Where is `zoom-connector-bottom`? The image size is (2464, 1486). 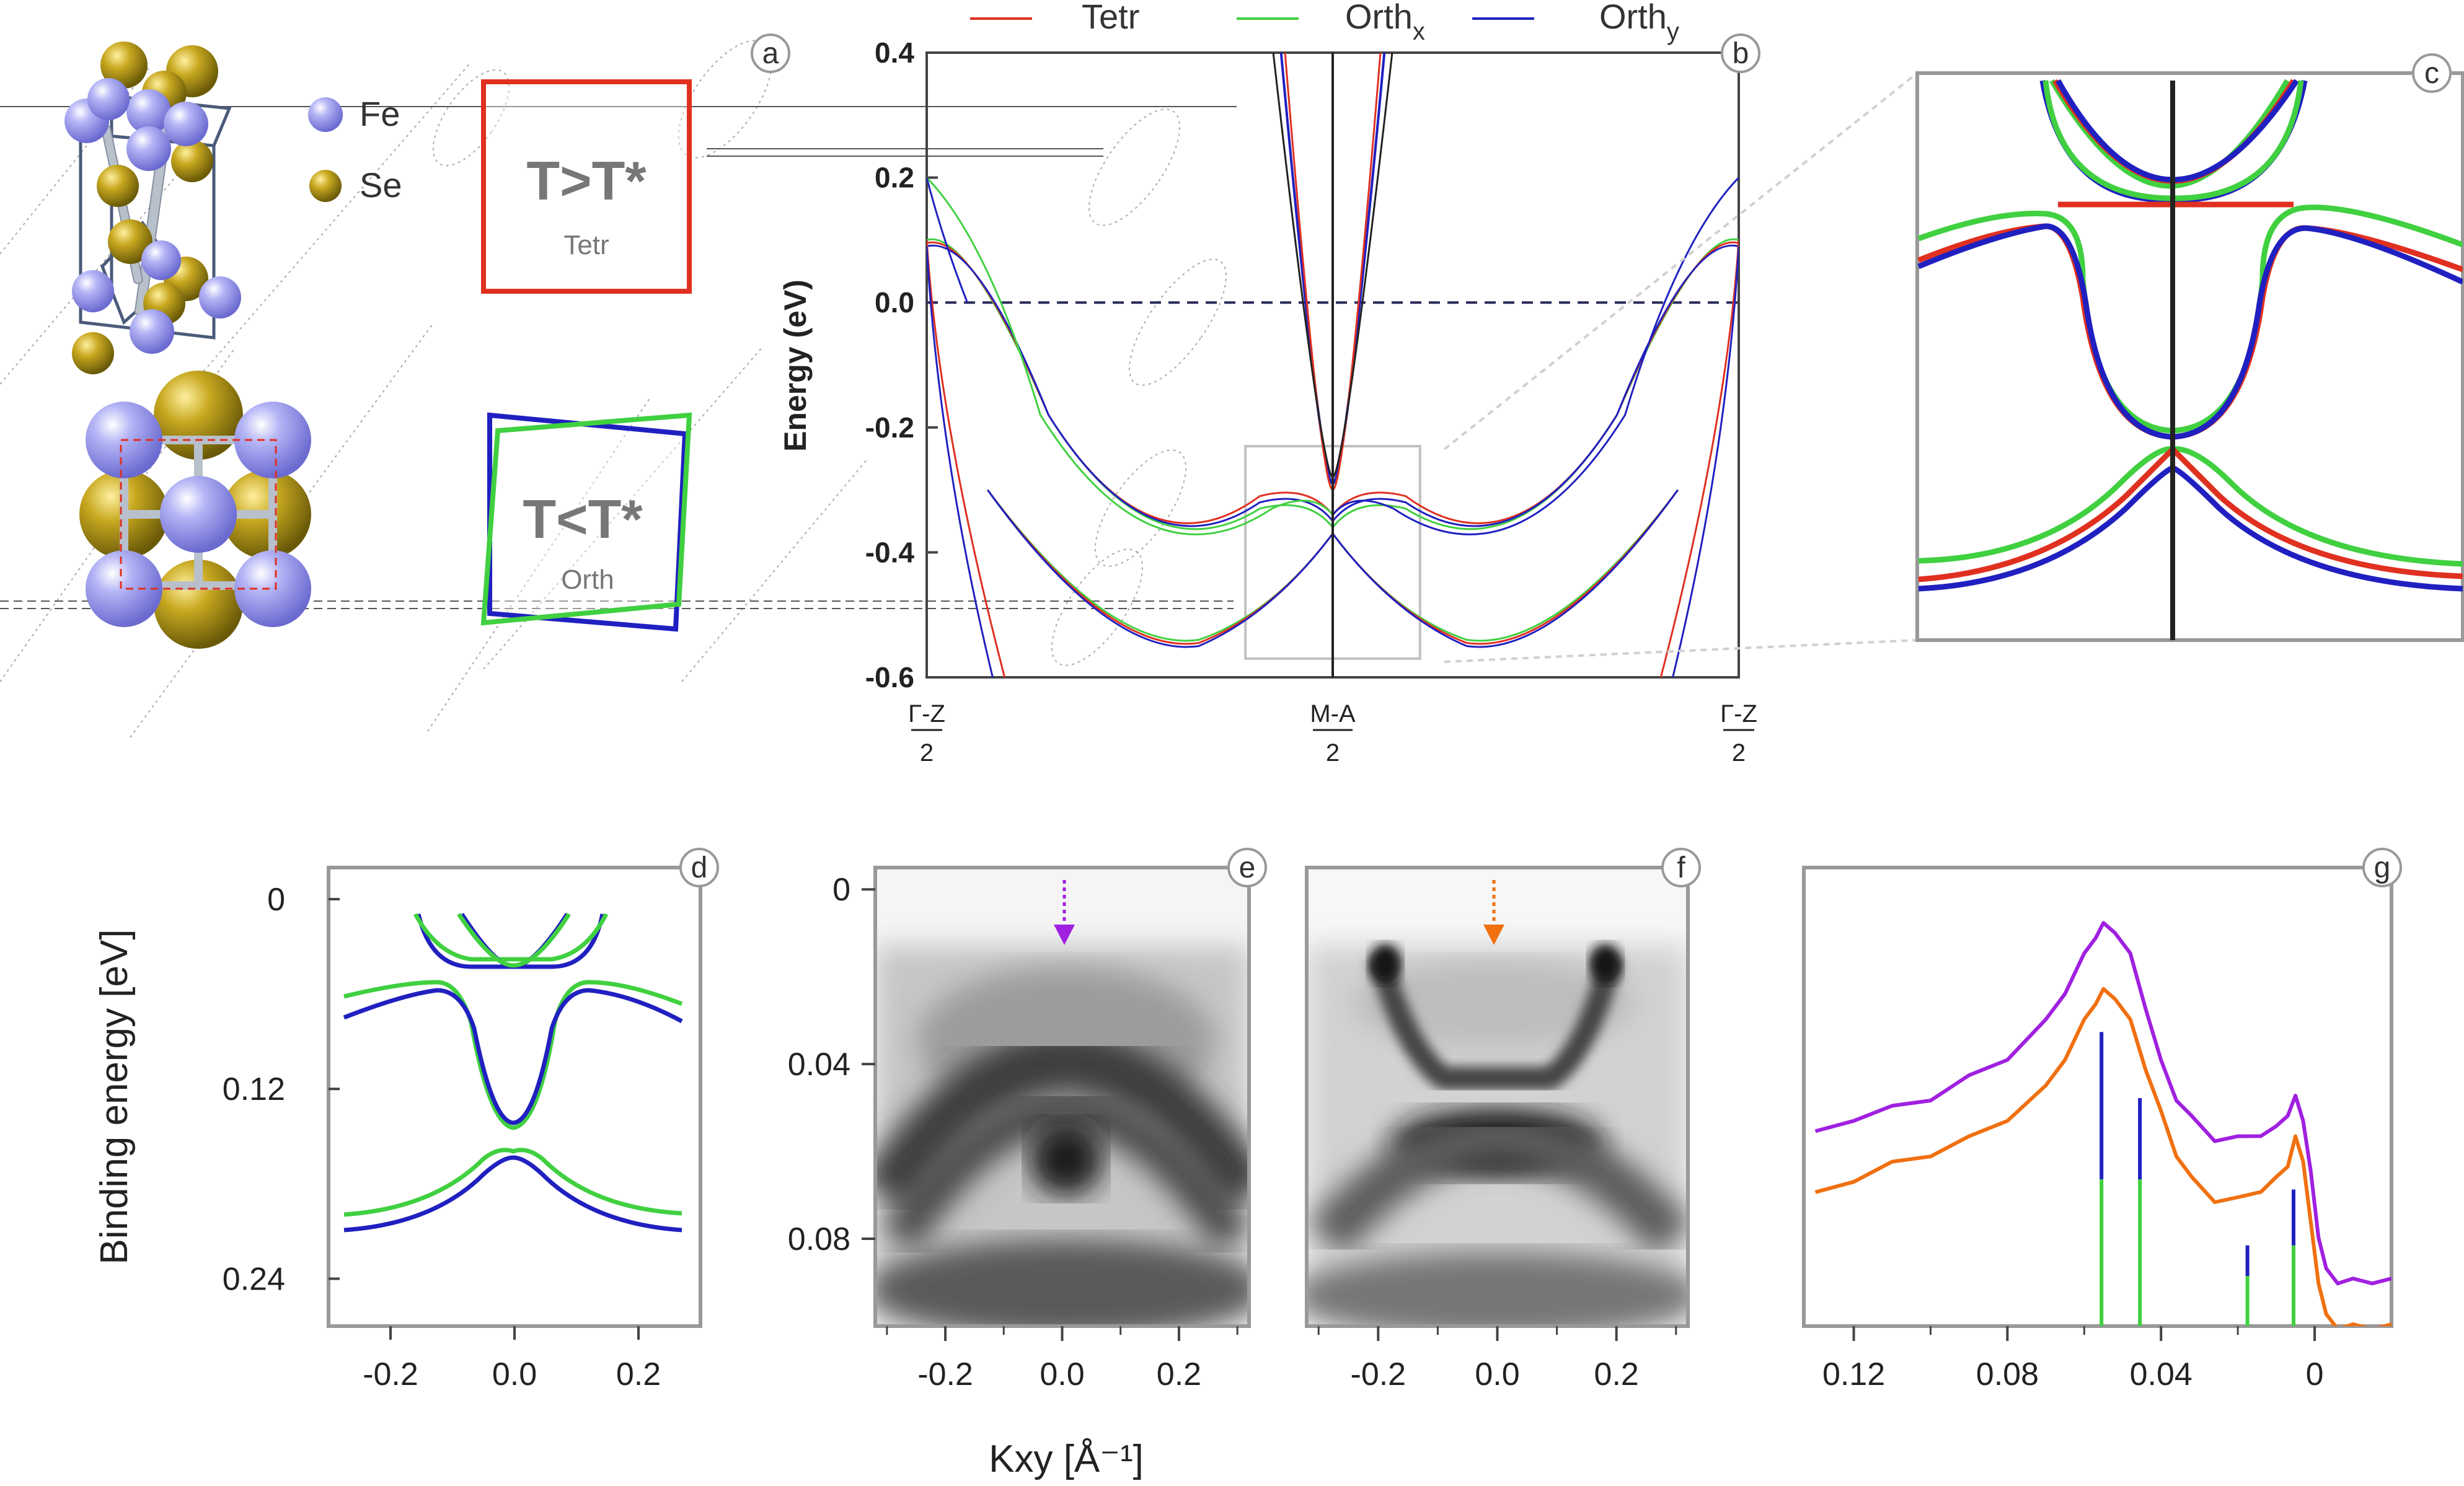 zoom-connector-bottom is located at coordinates (1681, 651).